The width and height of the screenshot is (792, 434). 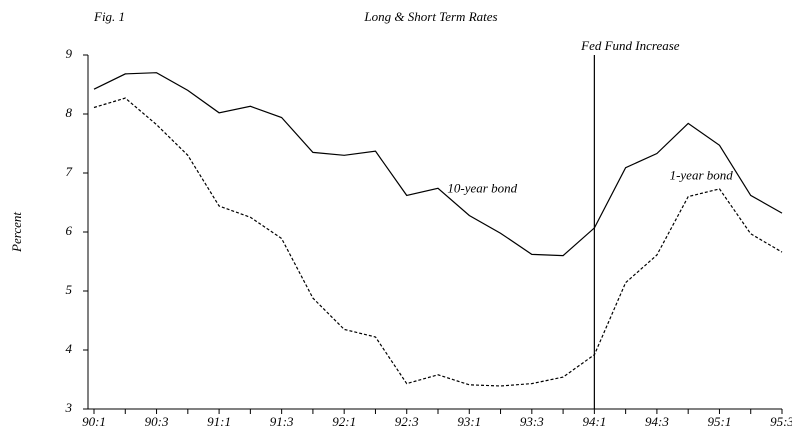 I want to click on x-tick-label: 90:1, so click(x=94, y=421).